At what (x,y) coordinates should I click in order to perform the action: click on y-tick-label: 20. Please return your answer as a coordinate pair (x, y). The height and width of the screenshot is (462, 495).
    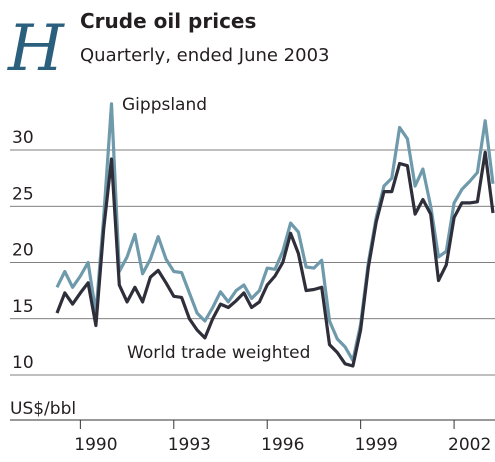
    Looking at the image, I should click on (23, 251).